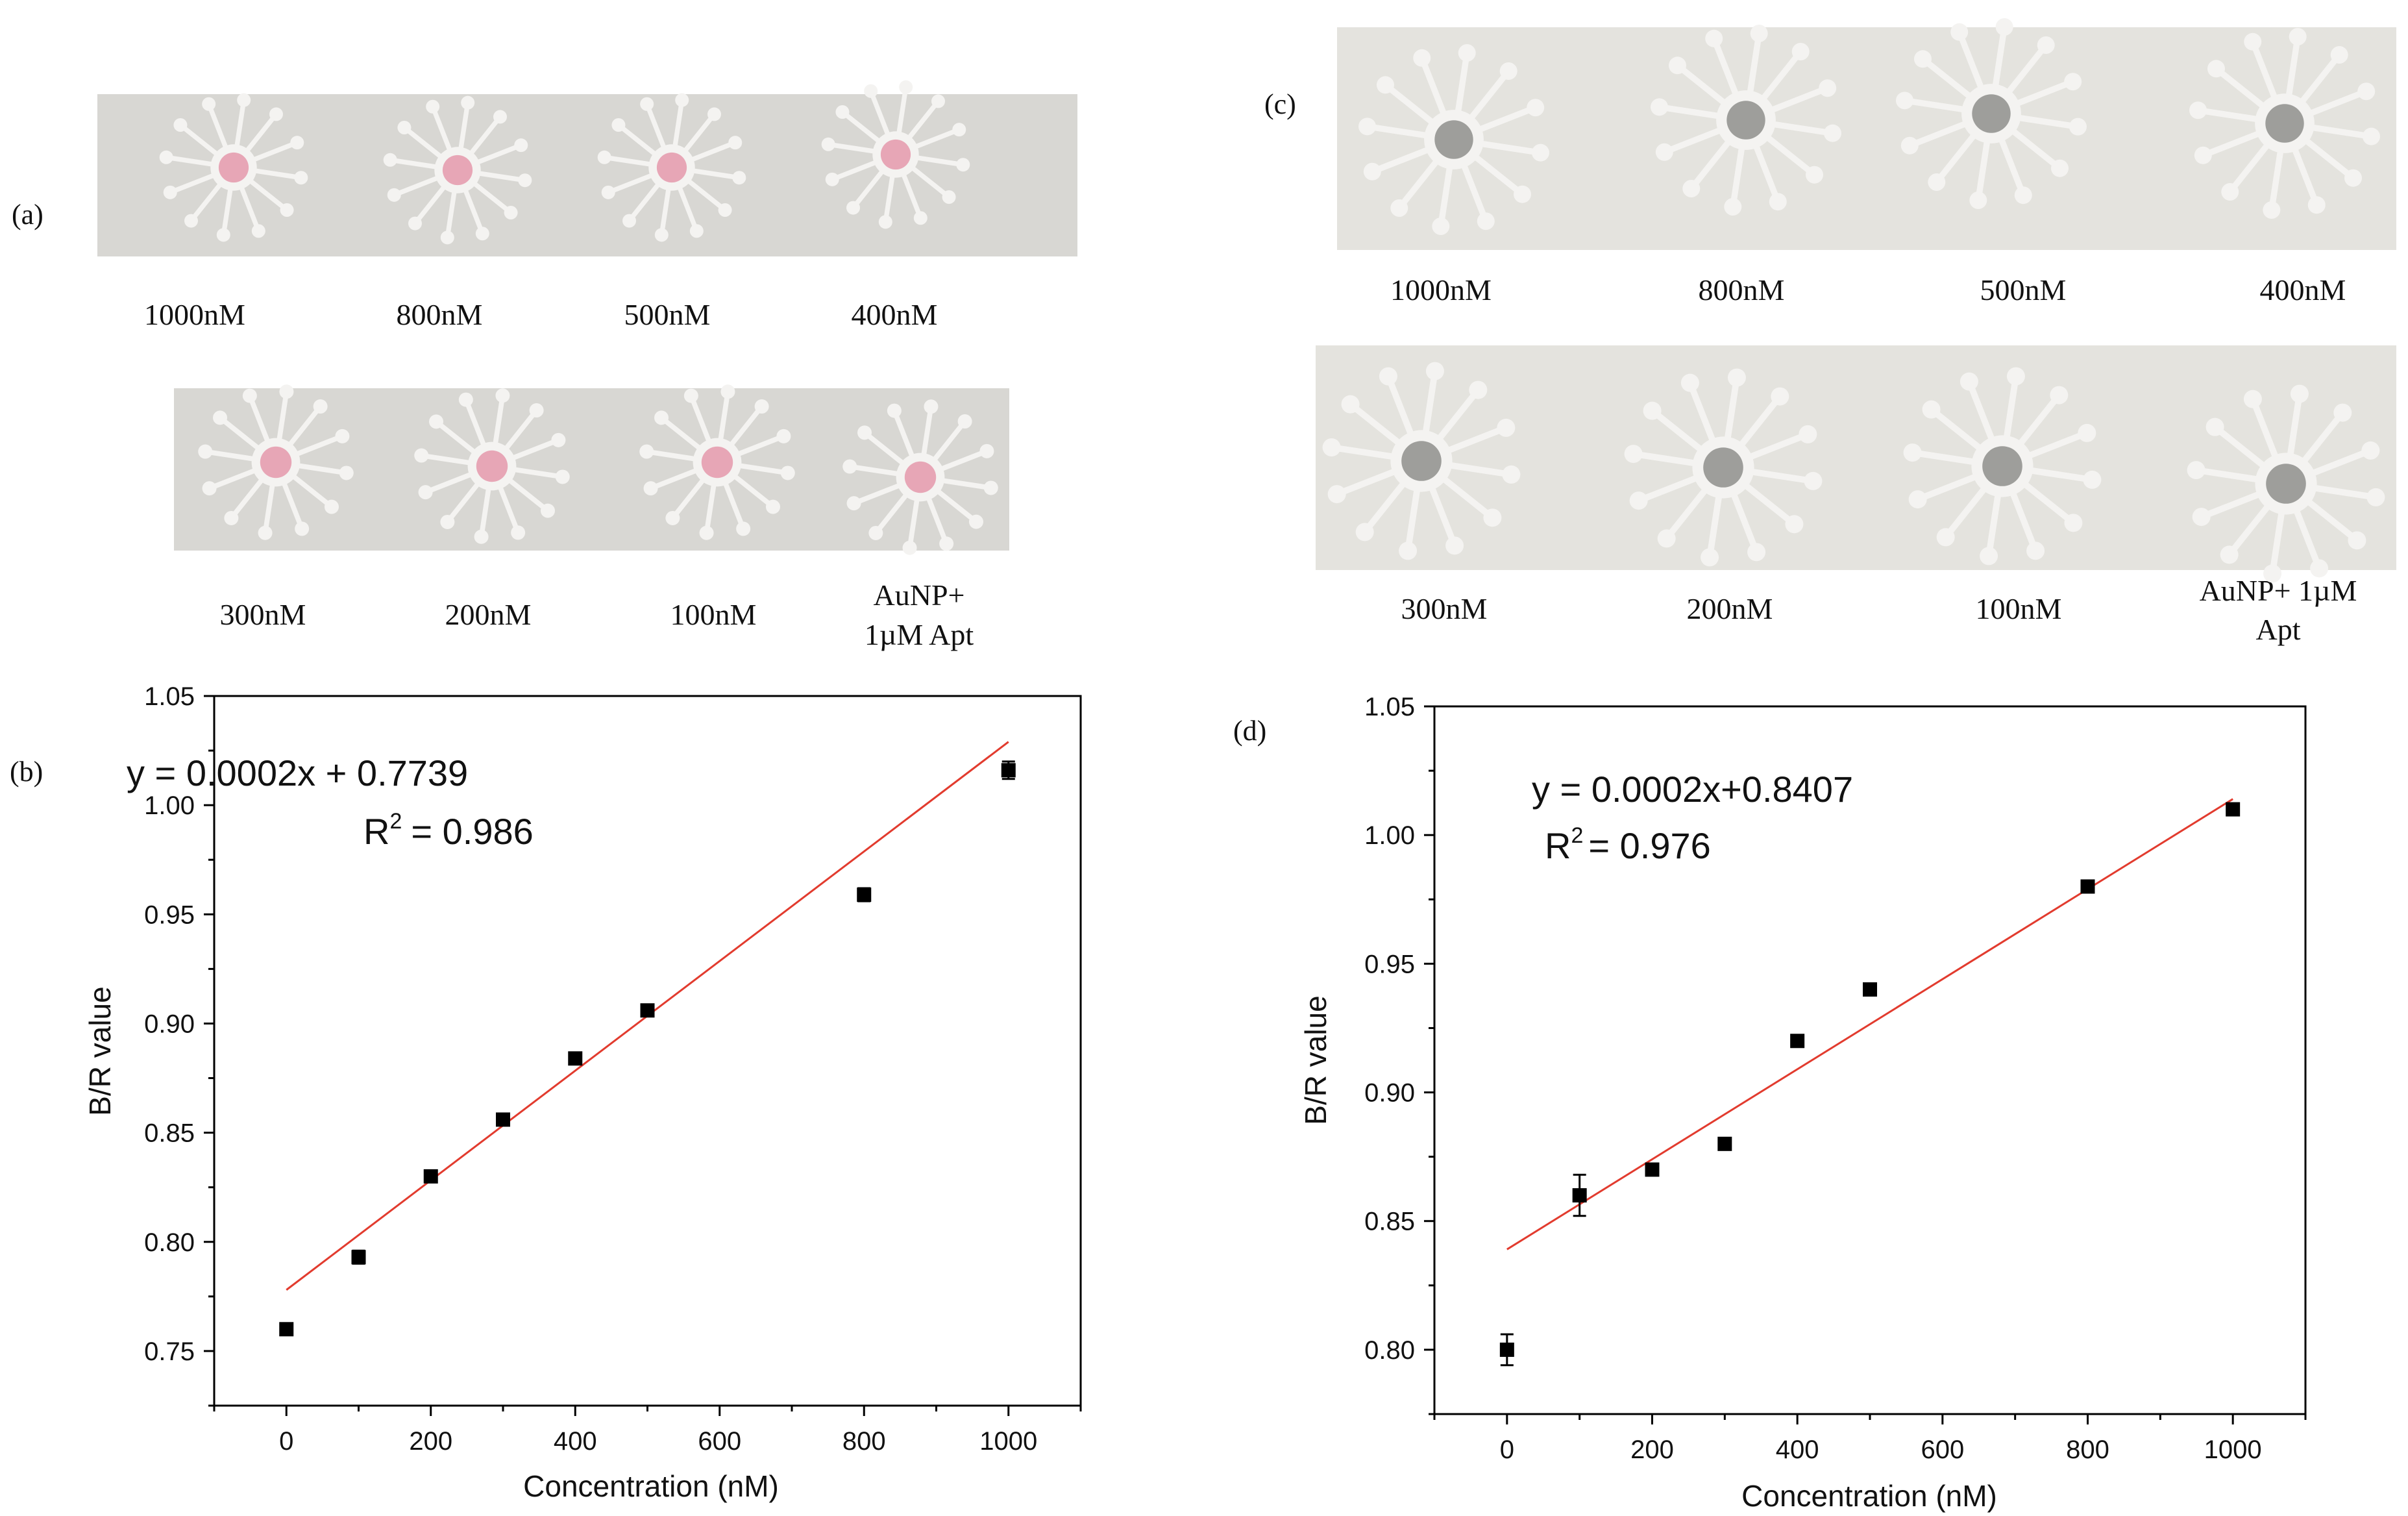  I want to click on y-tick-label-b: 1.00, so click(169, 806).